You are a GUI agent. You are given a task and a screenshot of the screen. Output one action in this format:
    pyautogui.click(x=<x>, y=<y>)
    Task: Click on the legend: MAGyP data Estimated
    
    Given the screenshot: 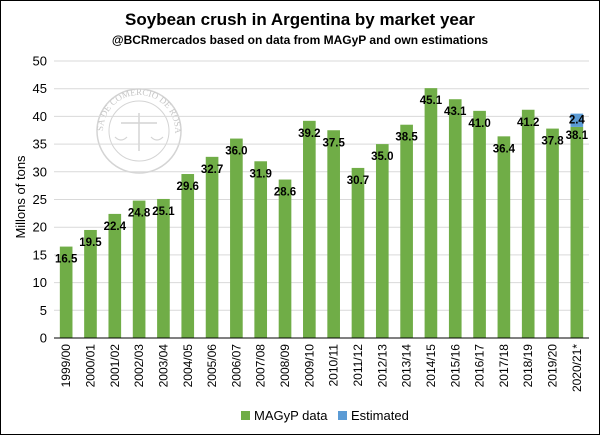 What is the action you would take?
    pyautogui.click(x=325, y=415)
    